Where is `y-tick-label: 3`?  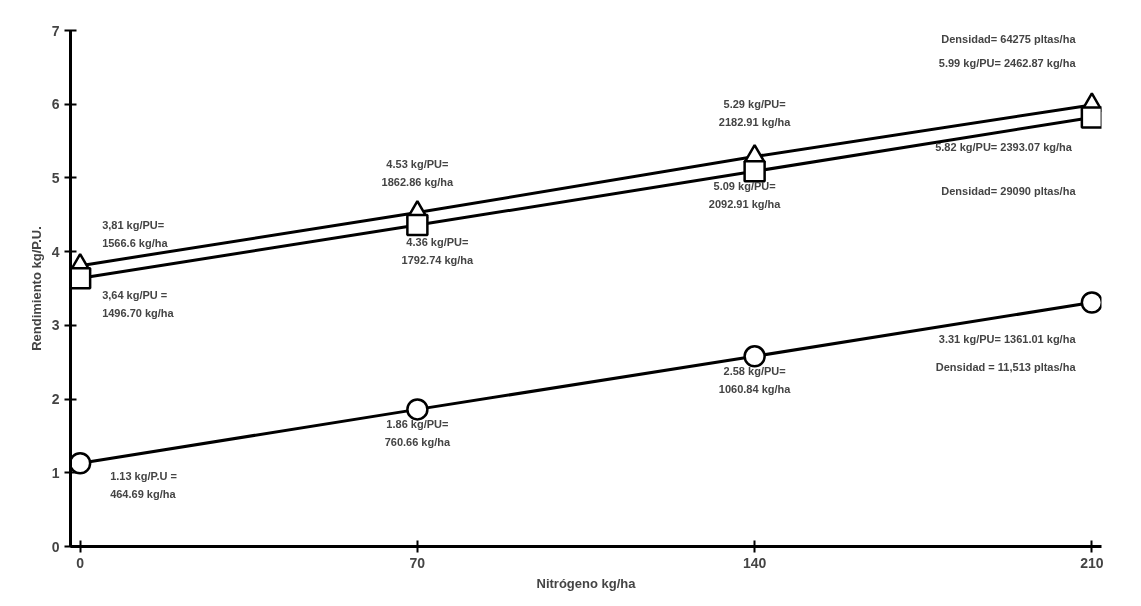 y-tick-label: 3 is located at coordinates (55, 325).